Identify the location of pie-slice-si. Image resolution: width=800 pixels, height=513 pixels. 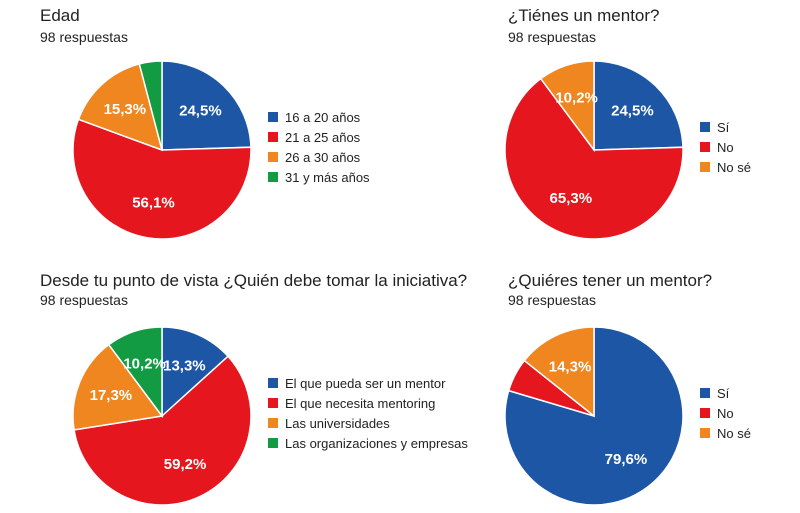
(638, 105).